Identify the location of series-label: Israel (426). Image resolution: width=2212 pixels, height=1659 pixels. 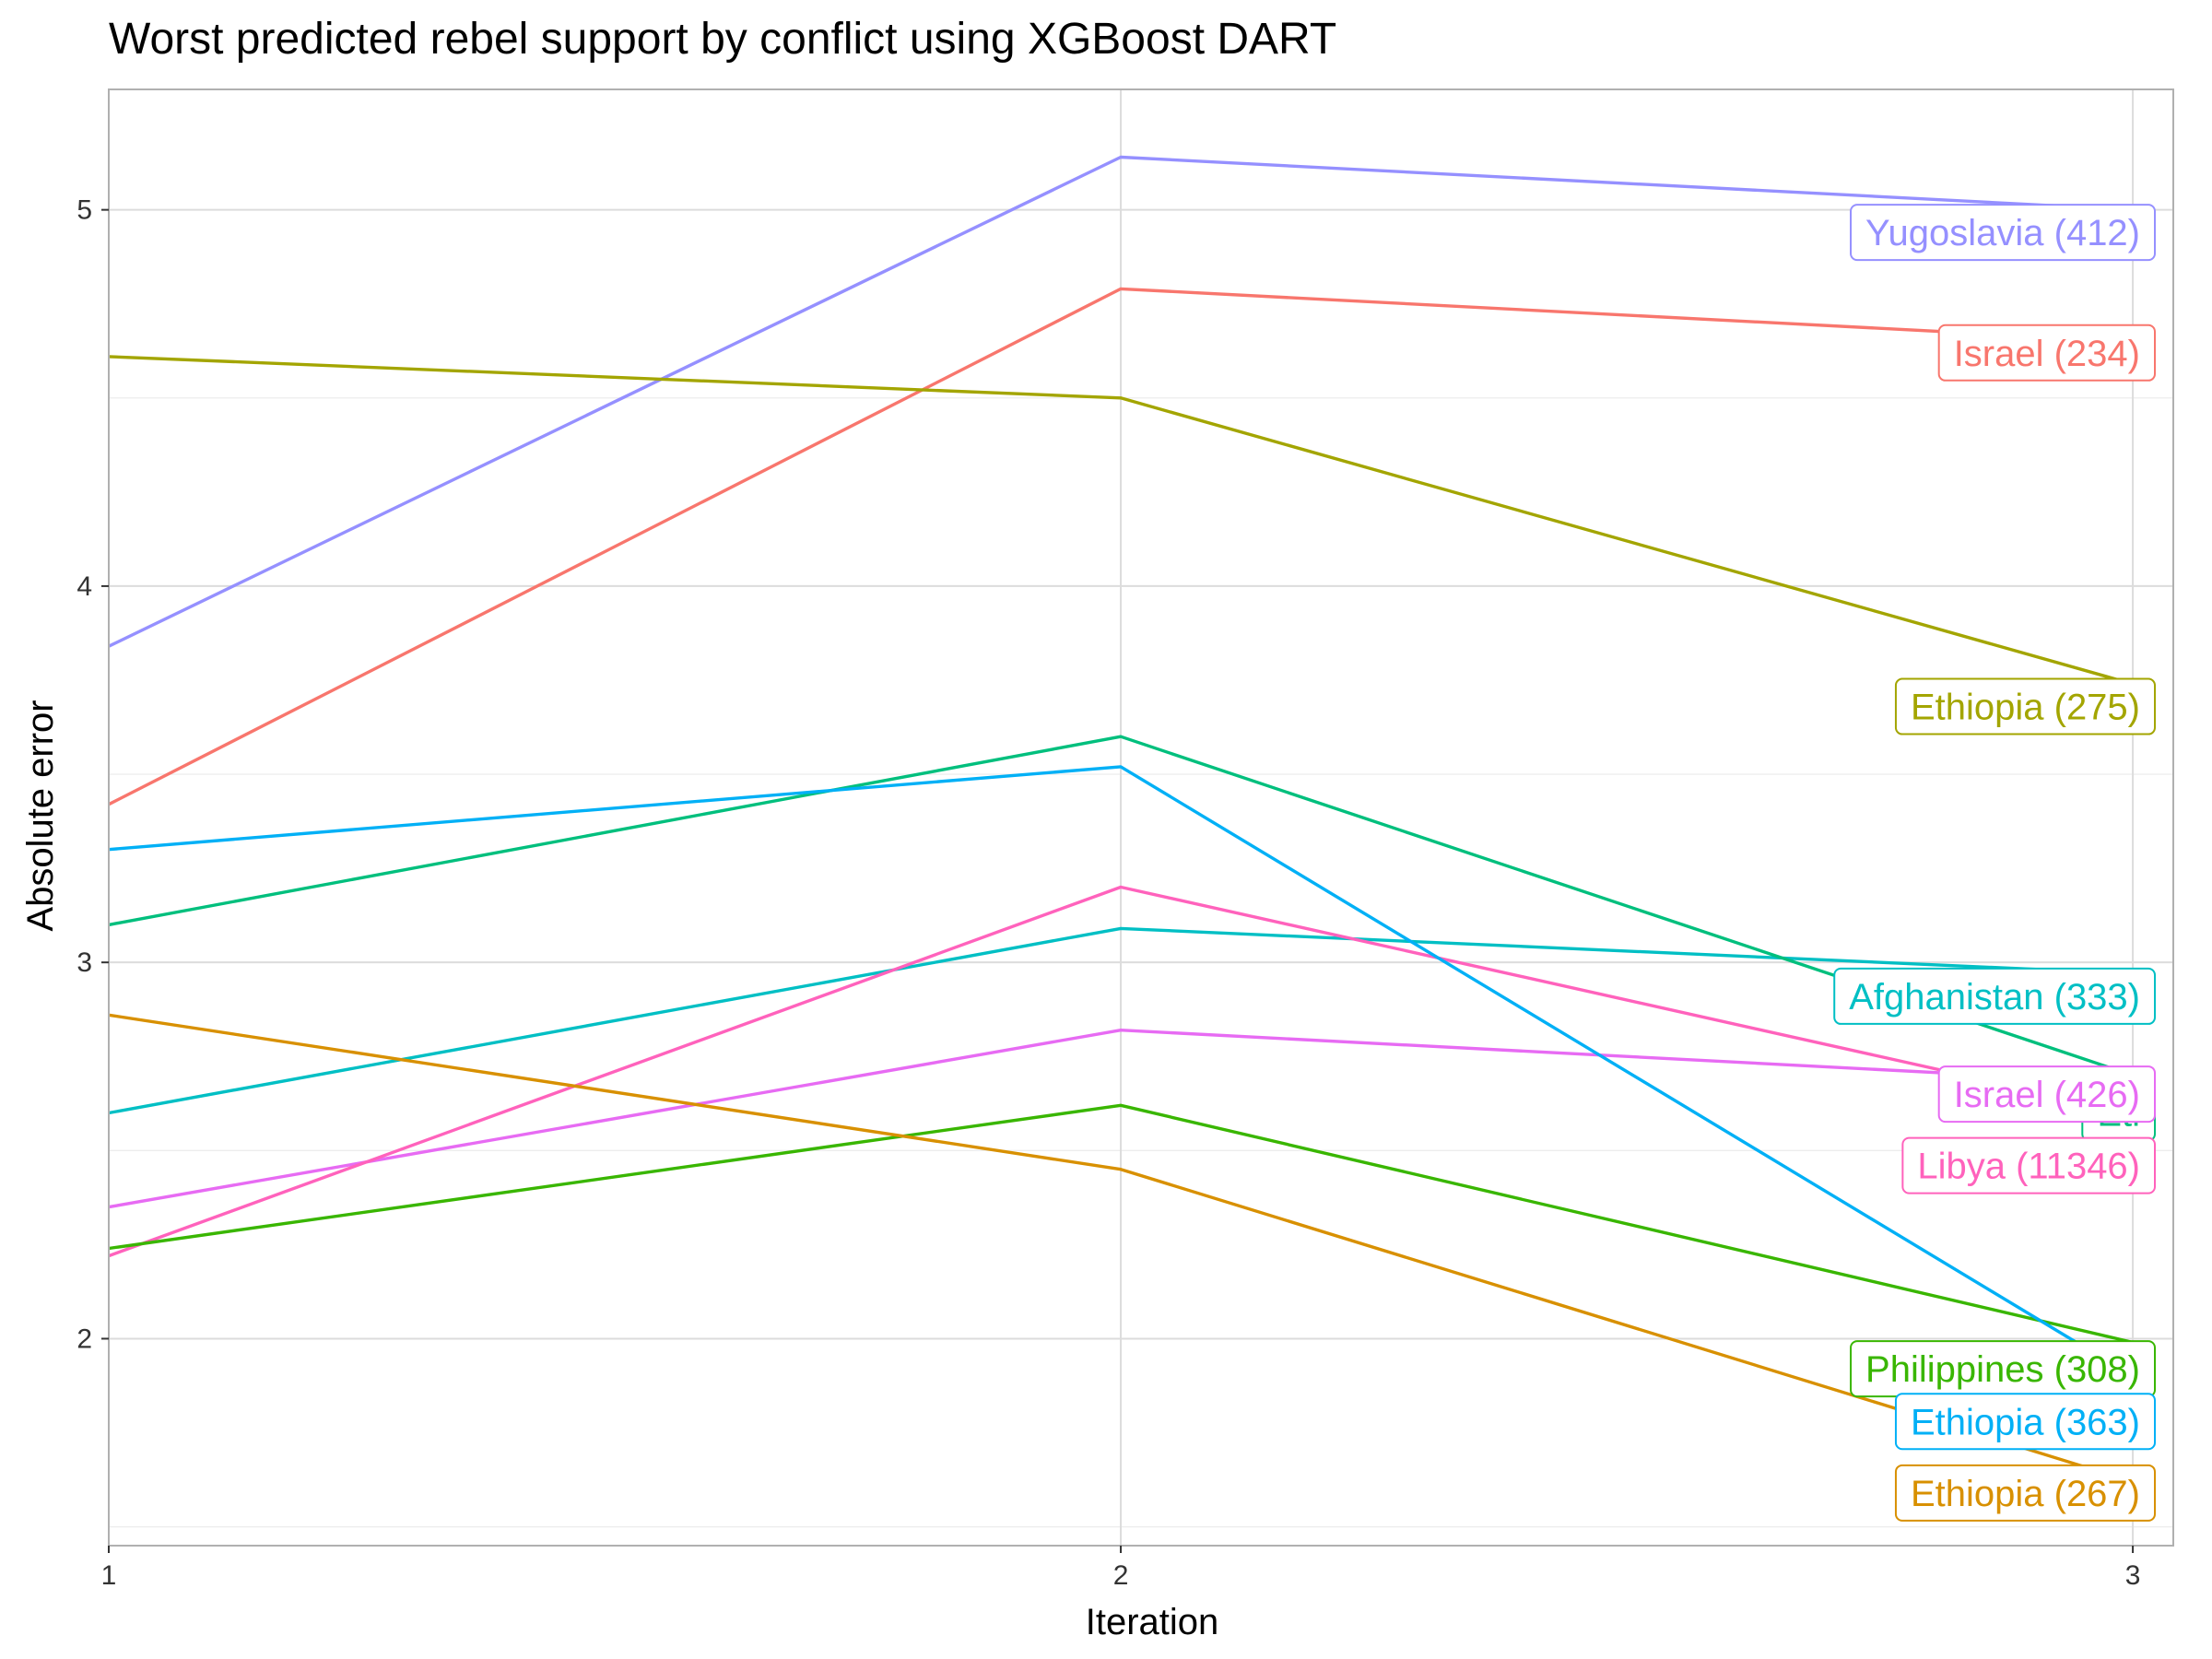
(2046, 1094).